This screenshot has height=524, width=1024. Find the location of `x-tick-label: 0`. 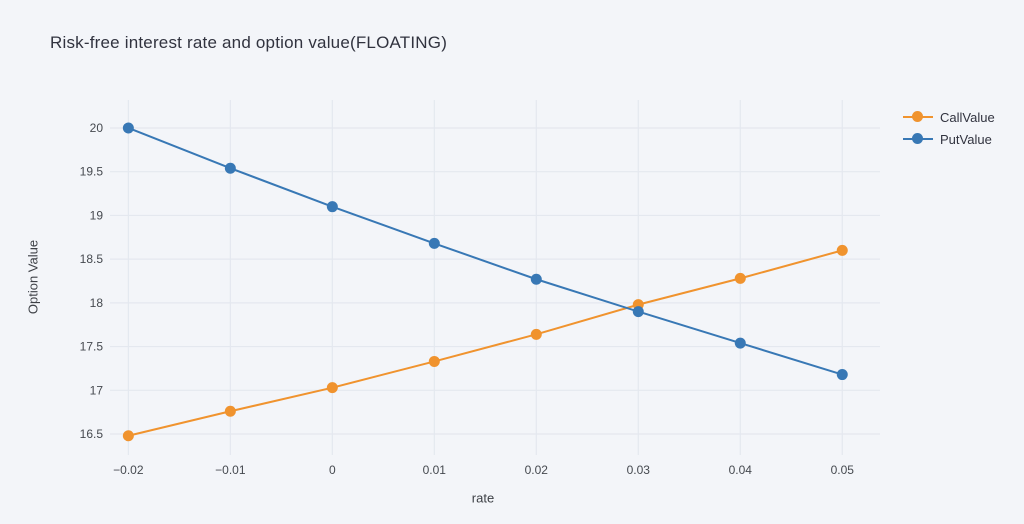

x-tick-label: 0 is located at coordinates (332, 470).